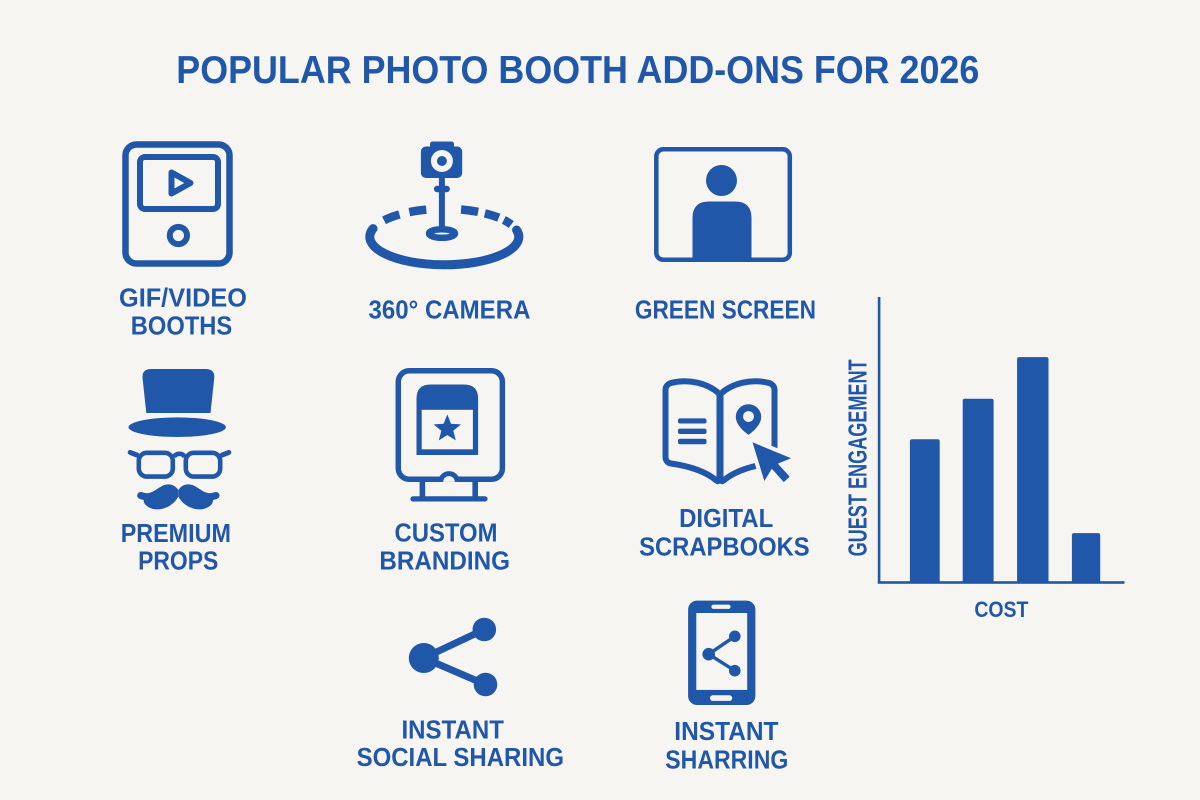 This screenshot has width=1200, height=800. I want to click on svg-text: 360° CAMERA, so click(450, 311).